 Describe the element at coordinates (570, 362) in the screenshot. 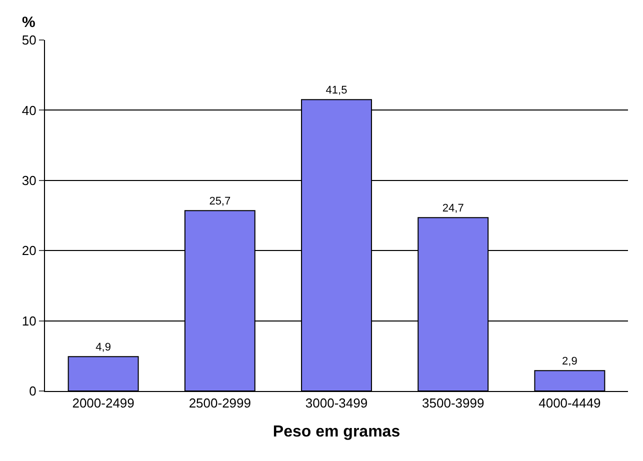

I see `data-label: 2,9` at that location.